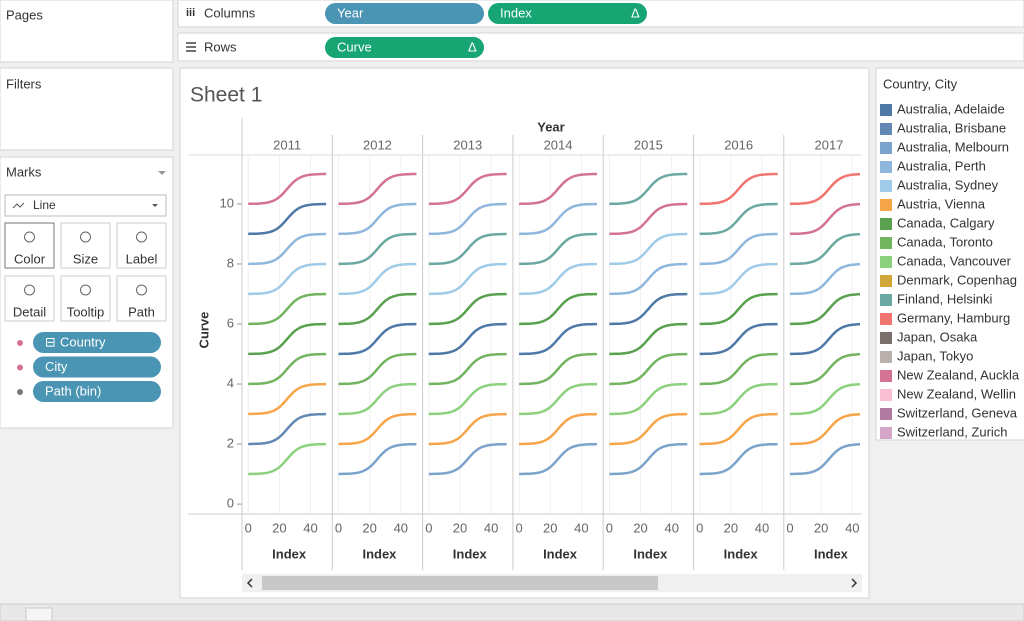 This screenshot has width=1024, height=621. What do you see at coordinates (162, 173) in the screenshot?
I see `marks-menu` at bounding box center [162, 173].